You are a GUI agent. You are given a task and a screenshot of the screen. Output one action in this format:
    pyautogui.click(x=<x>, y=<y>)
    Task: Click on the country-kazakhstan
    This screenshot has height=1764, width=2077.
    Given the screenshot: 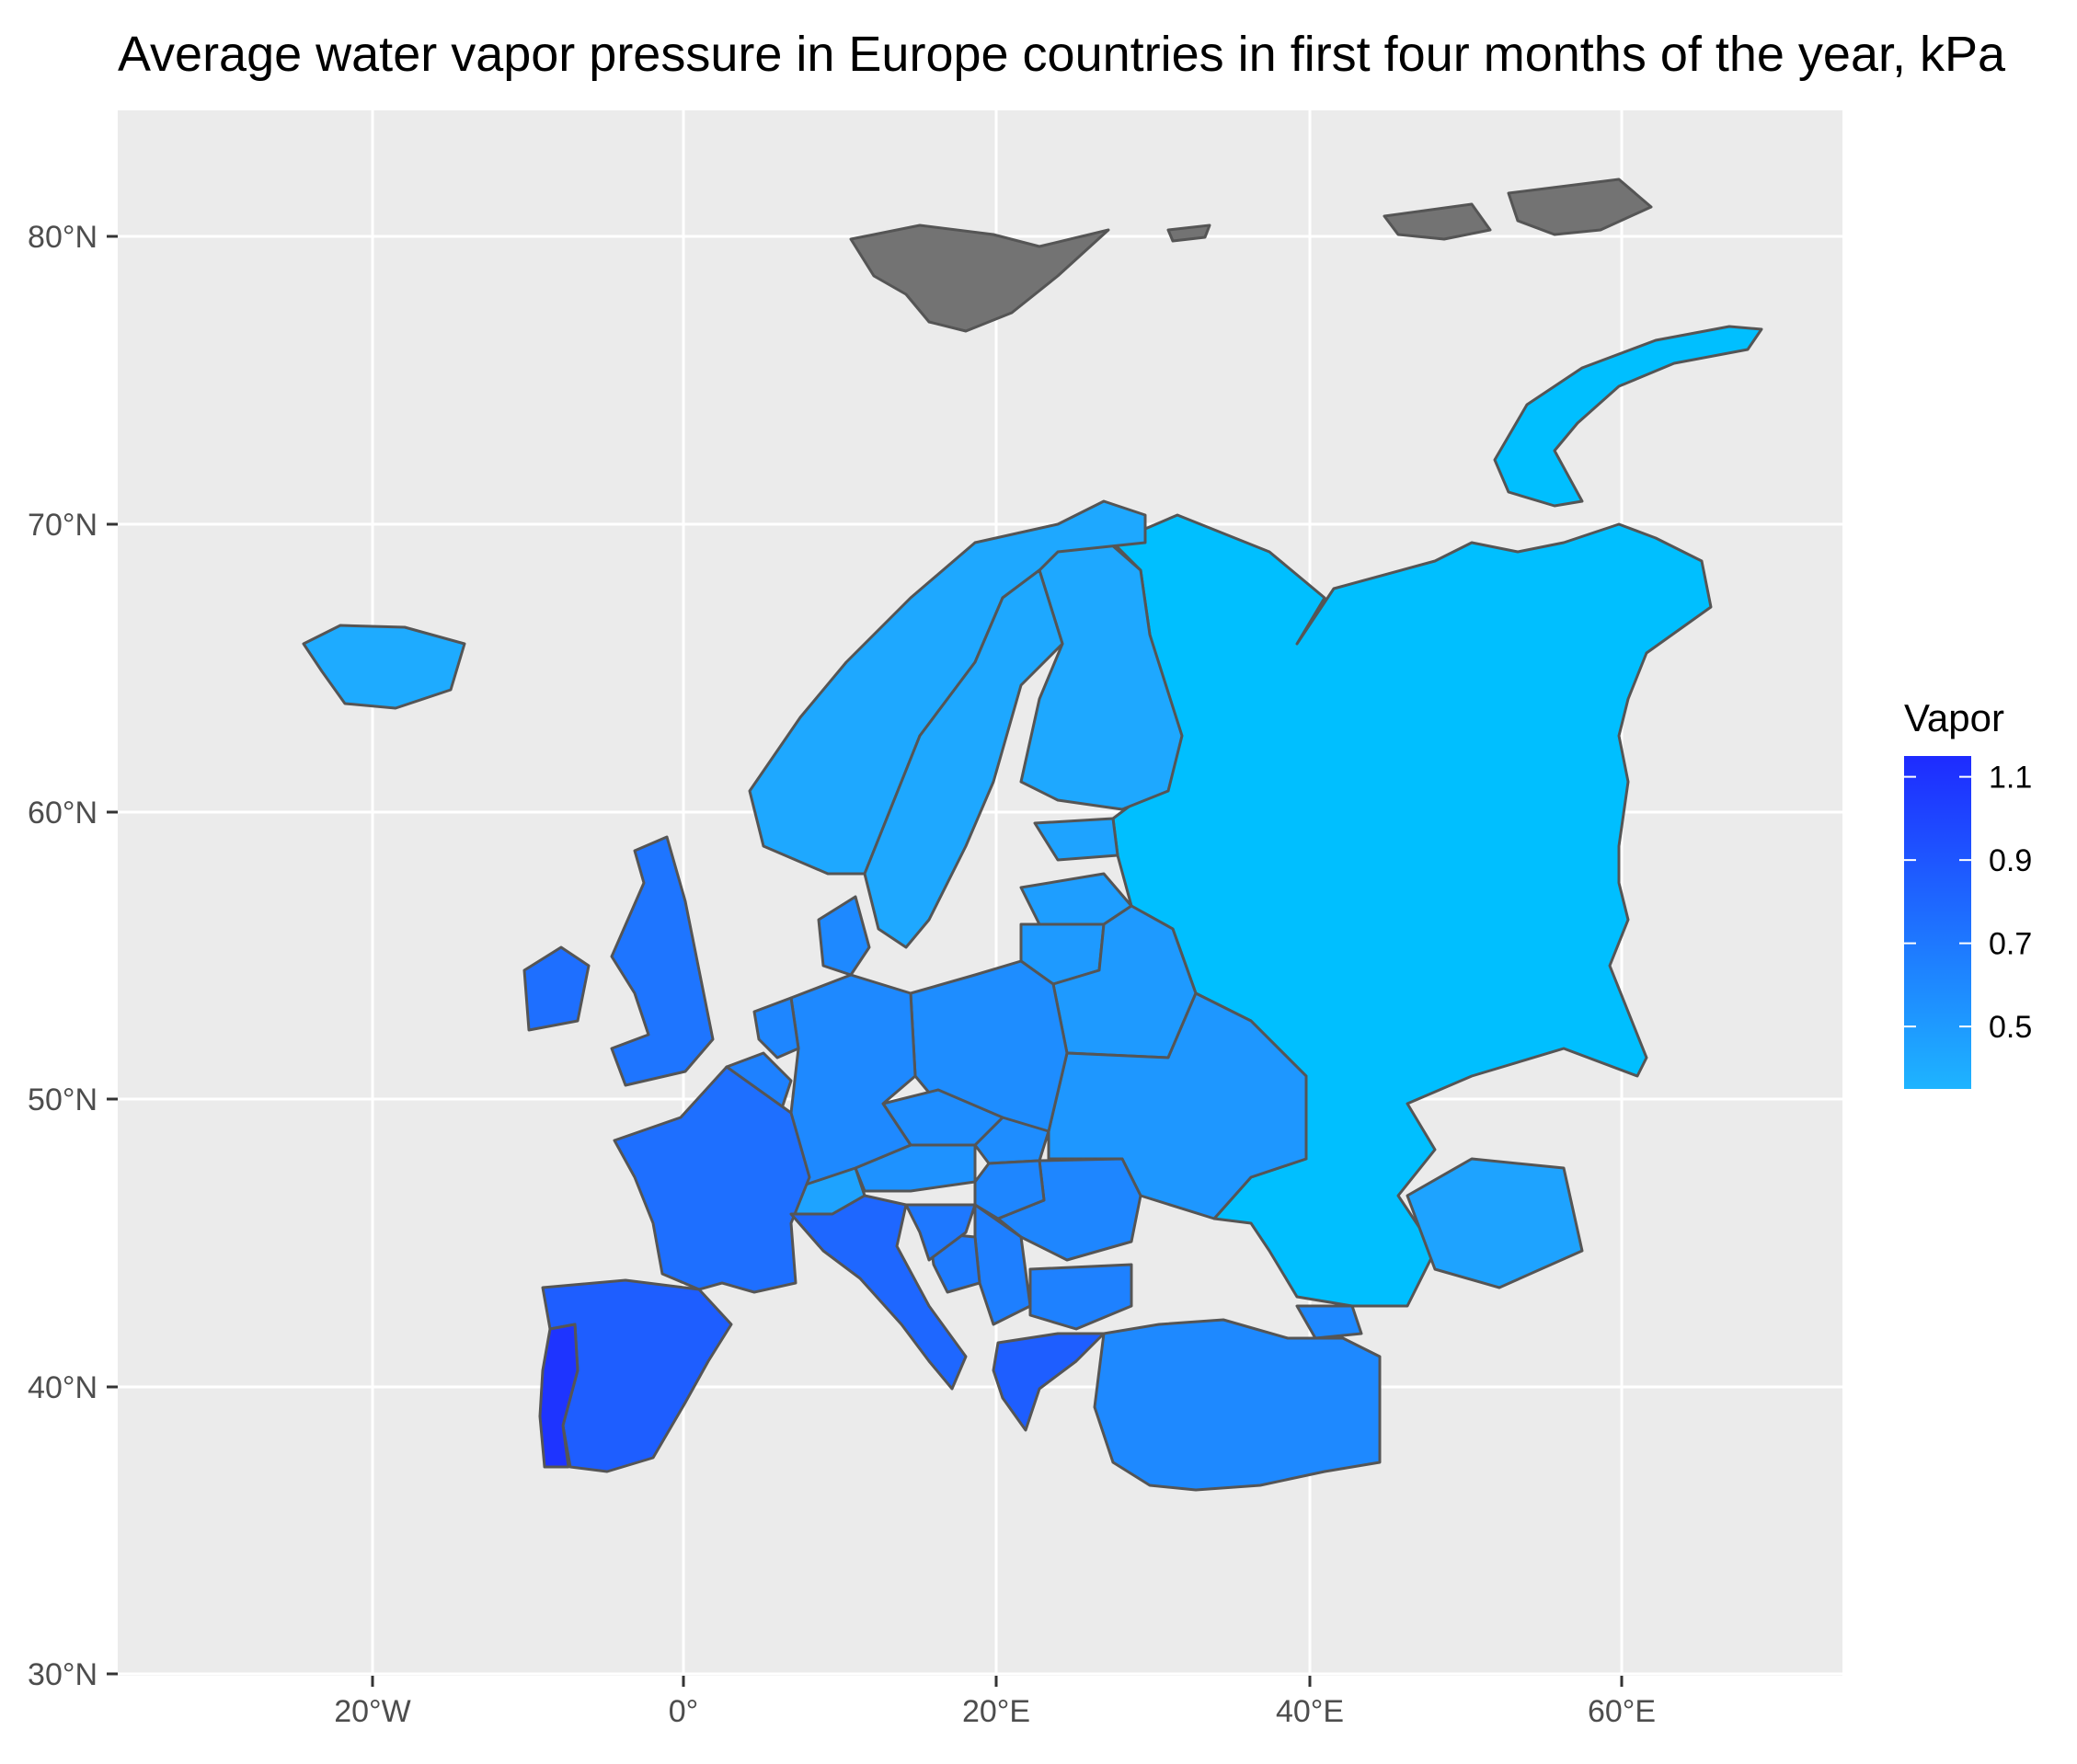 What is the action you would take?
    pyautogui.click(x=1495, y=1223)
    